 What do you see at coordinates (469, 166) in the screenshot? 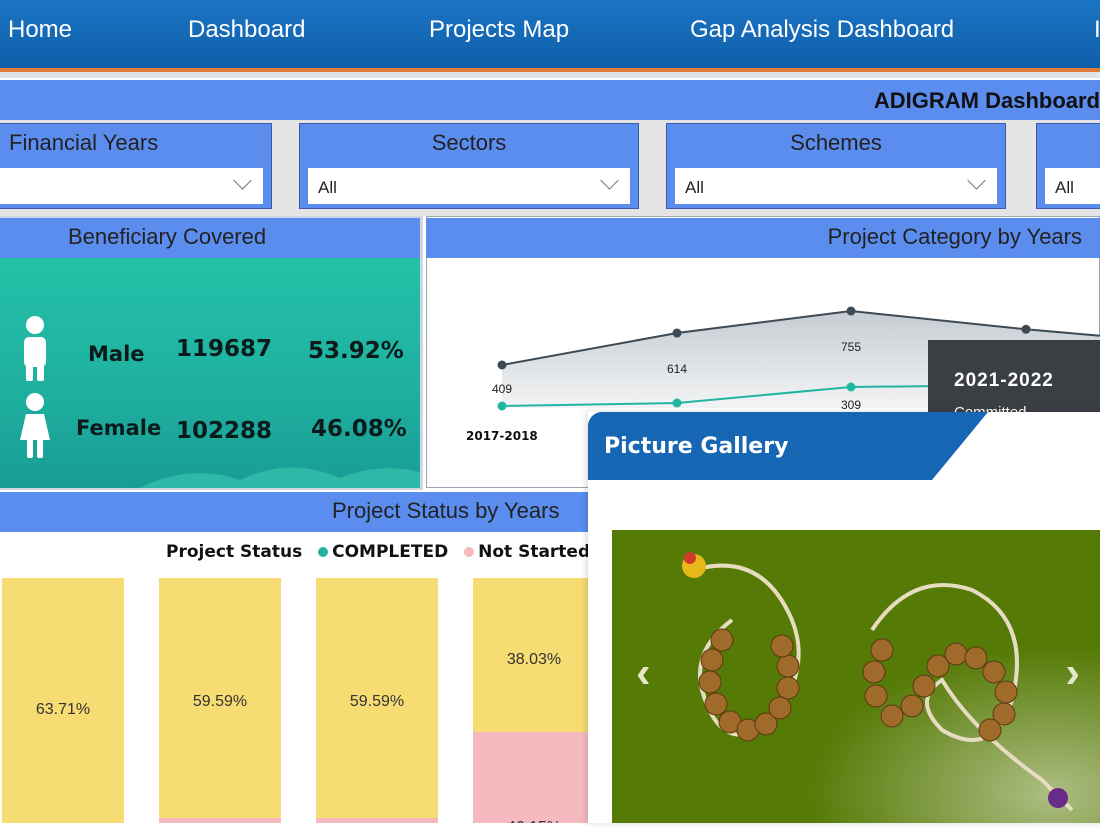
I see `filter-sectors: Sectors All` at bounding box center [469, 166].